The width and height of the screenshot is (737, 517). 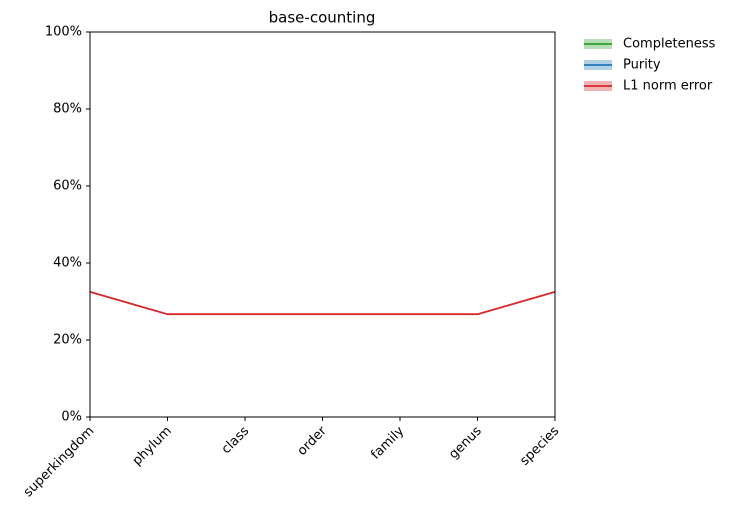 What do you see at coordinates (59, 462) in the screenshot?
I see `x-tick-label: superkingdom` at bounding box center [59, 462].